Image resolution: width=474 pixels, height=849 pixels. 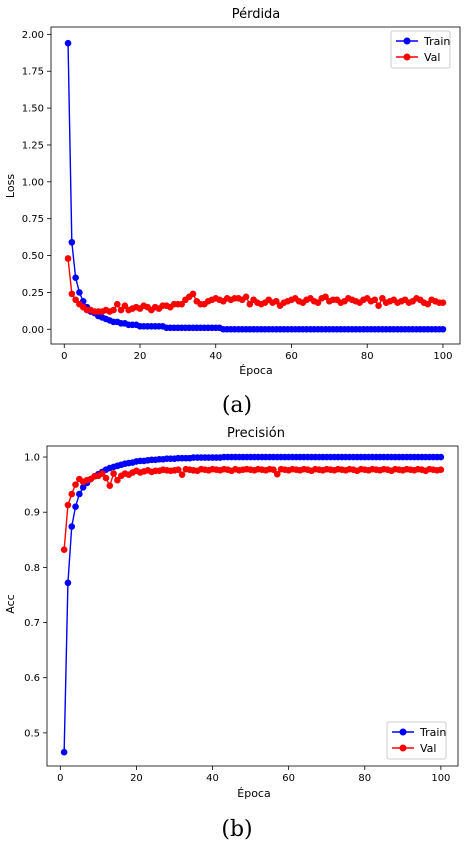 What do you see at coordinates (33, 330) in the screenshot?
I see `y-tick-label: 0.00` at bounding box center [33, 330].